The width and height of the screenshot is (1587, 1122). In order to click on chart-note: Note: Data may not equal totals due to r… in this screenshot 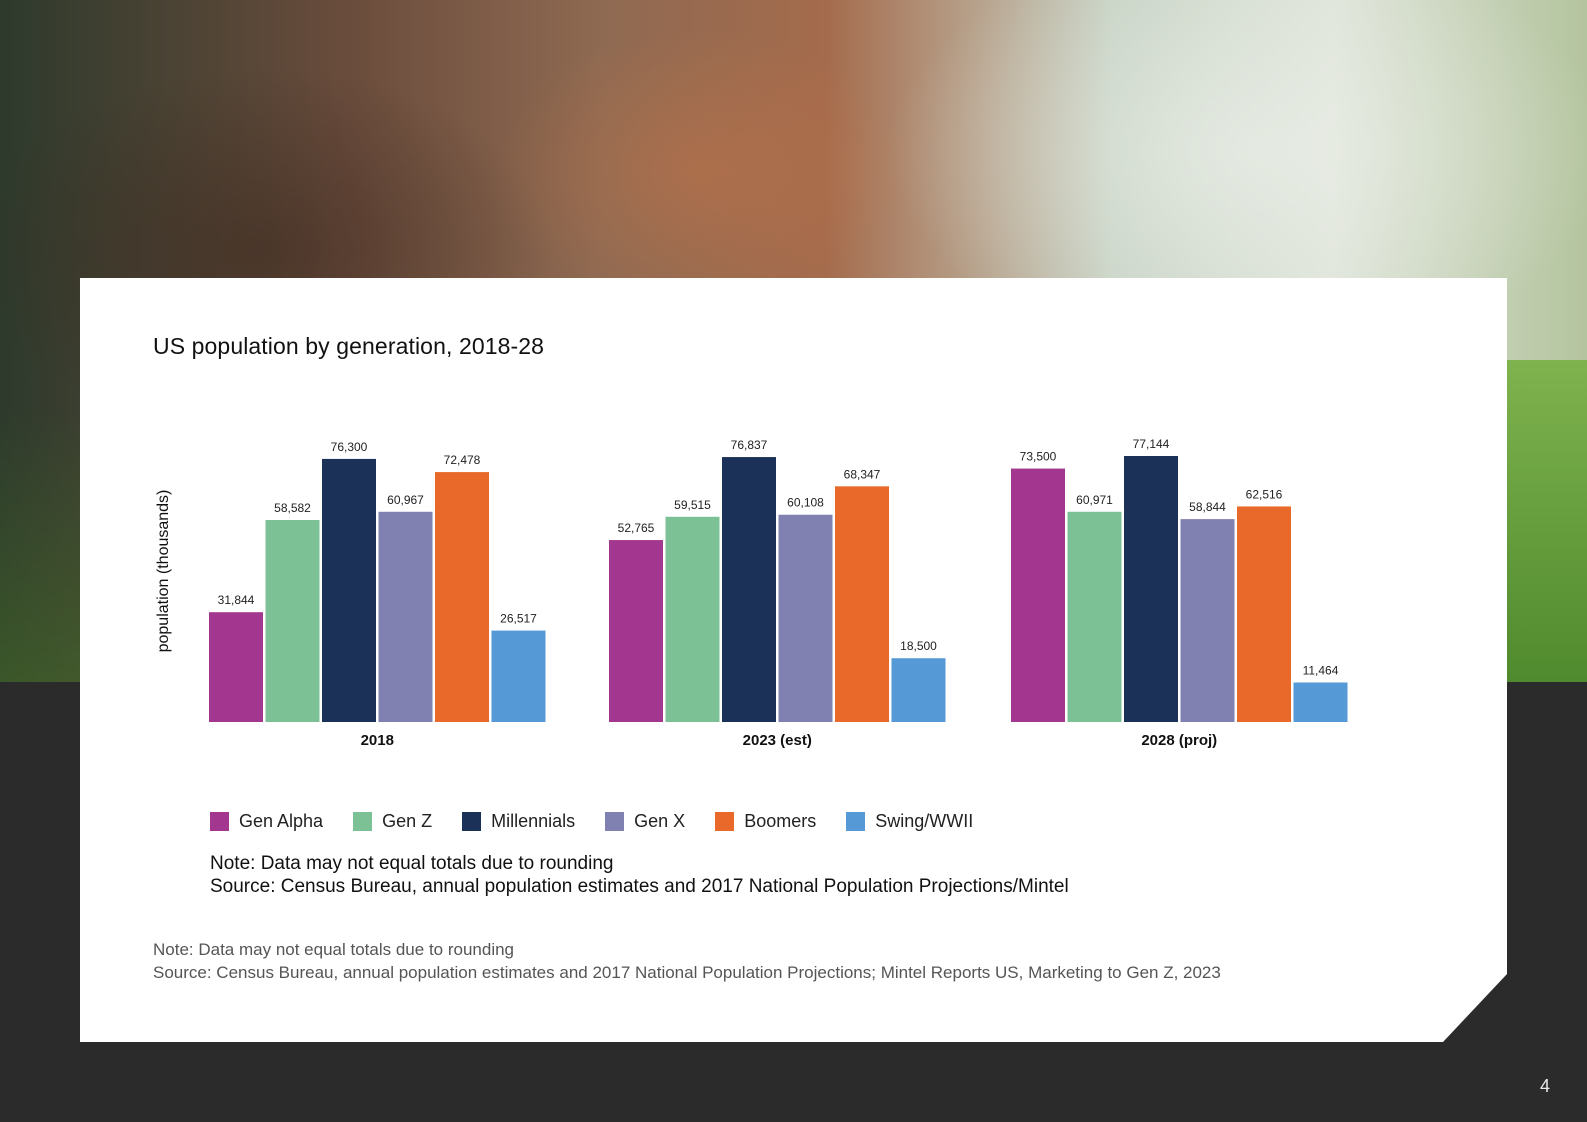, I will do `click(639, 875)`.